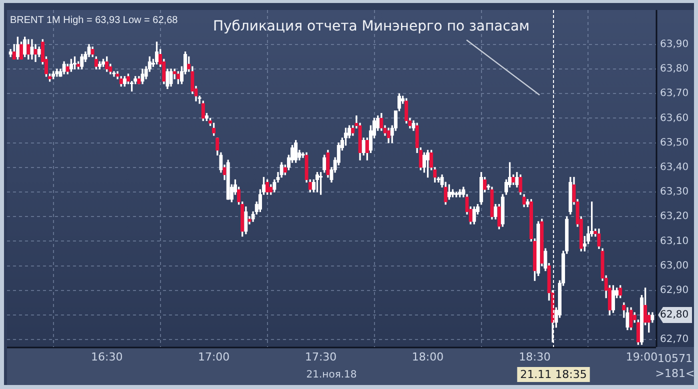 The height and width of the screenshot is (389, 698). I want to click on y-tick-label: 63,20, so click(674, 216).